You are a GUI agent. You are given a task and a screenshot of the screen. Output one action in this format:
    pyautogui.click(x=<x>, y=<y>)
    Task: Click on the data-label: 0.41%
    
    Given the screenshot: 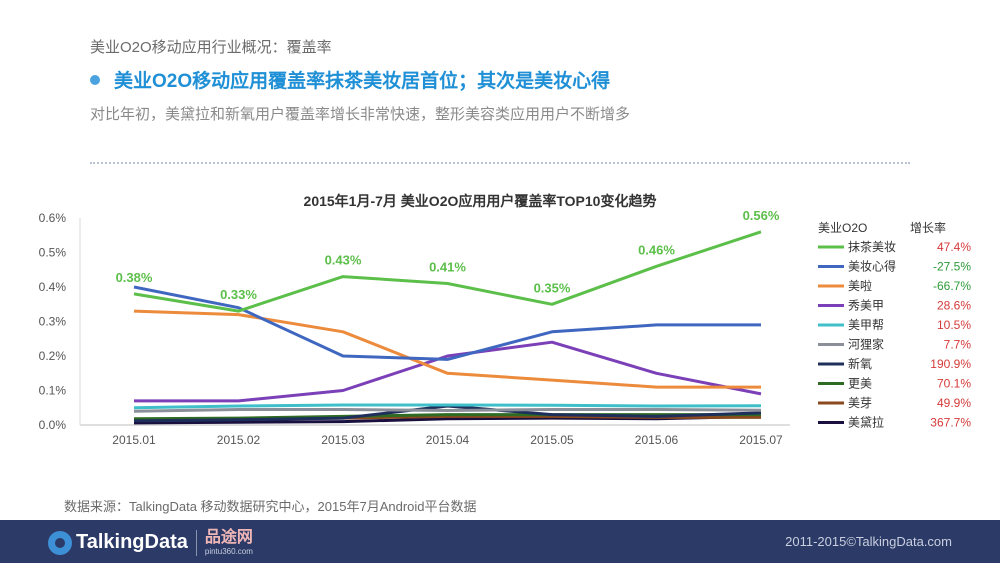 What is the action you would take?
    pyautogui.click(x=447, y=267)
    